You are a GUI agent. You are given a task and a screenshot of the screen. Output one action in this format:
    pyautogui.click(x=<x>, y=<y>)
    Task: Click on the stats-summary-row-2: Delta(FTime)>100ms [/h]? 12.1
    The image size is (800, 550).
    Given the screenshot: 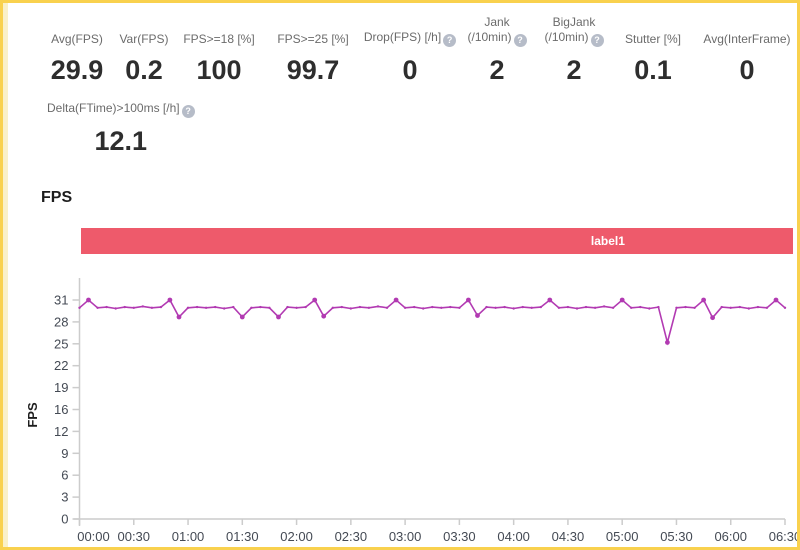 What is the action you would take?
    pyautogui.click(x=121, y=129)
    